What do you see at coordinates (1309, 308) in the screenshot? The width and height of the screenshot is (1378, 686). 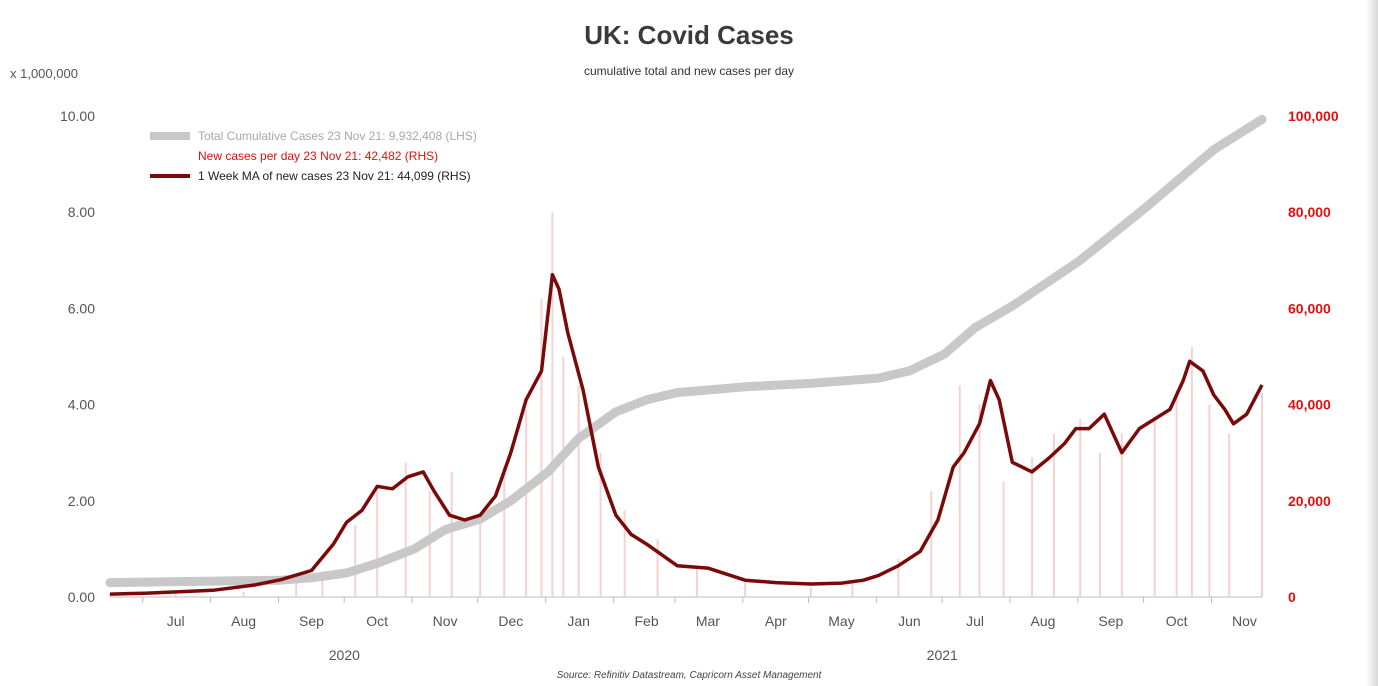 I see `right-tick-label: 60,000` at bounding box center [1309, 308].